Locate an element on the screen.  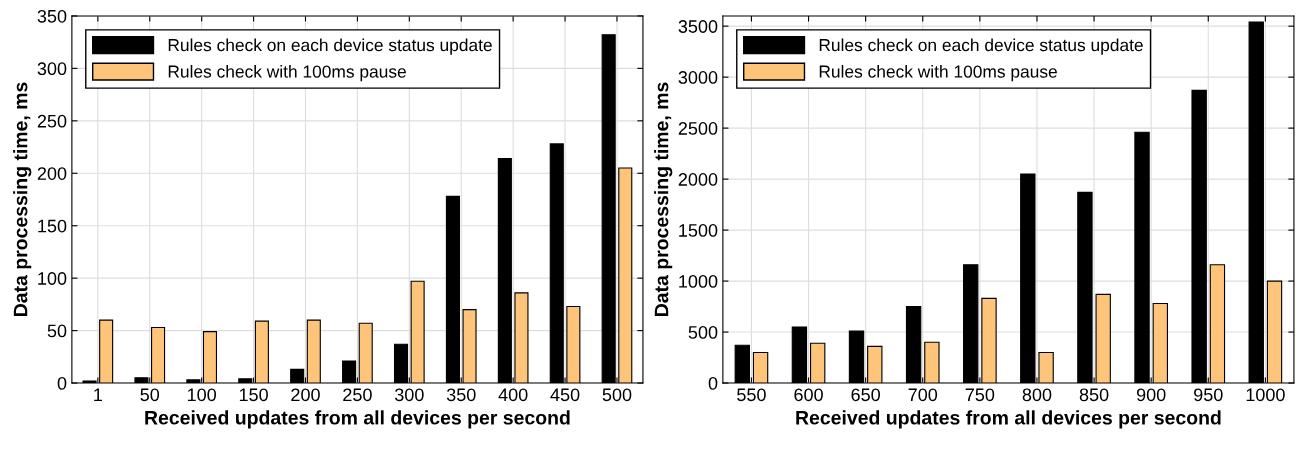
y-tick-label: 500 is located at coordinates (703, 332).